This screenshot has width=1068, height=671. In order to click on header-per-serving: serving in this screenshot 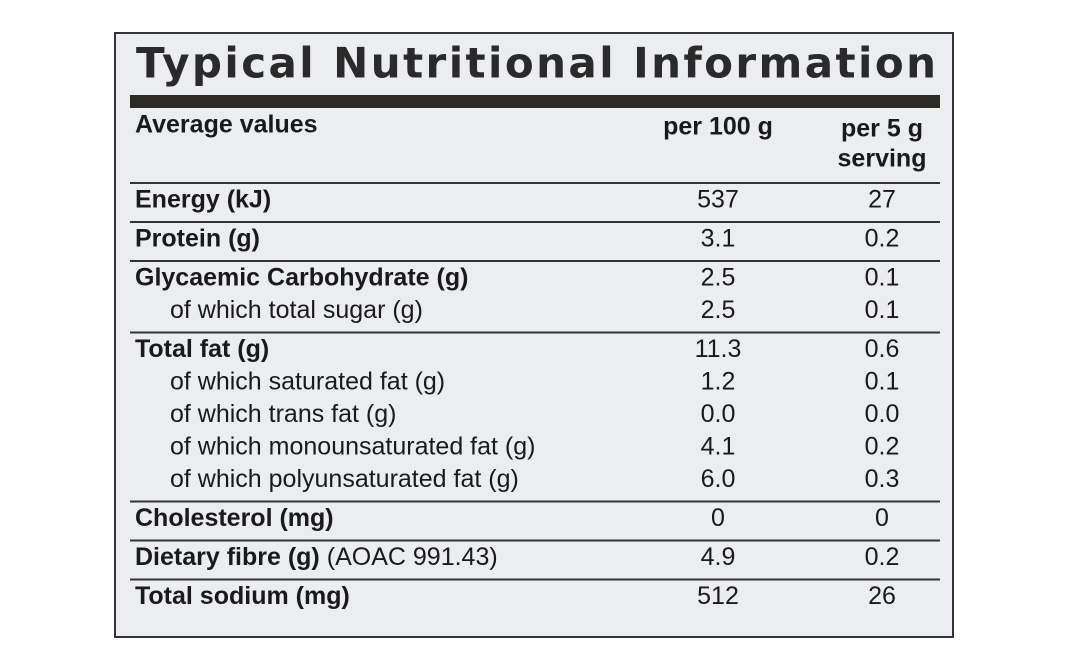, I will do `click(882, 159)`.